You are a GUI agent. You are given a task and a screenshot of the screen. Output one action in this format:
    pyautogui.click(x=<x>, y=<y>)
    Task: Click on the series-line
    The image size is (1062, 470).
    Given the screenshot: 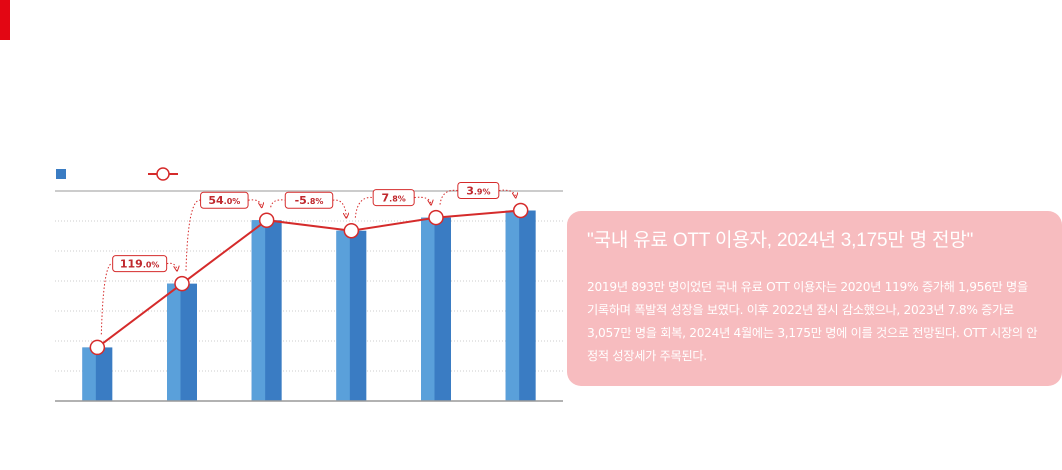 What is the action you would take?
    pyautogui.click(x=308, y=279)
    